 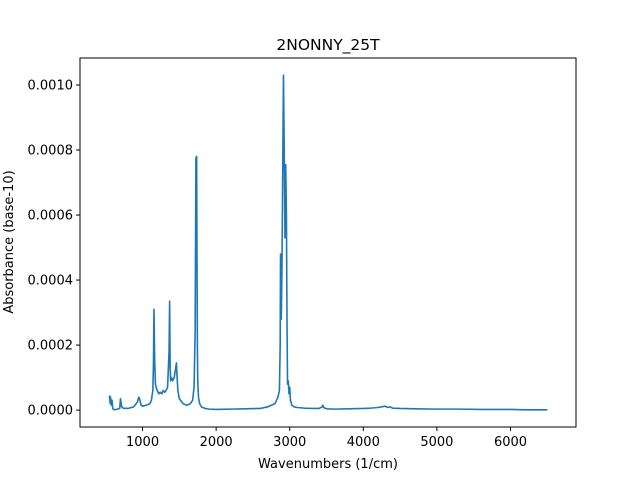 I want to click on y-tick-label: 0.0008, so click(x=51, y=151).